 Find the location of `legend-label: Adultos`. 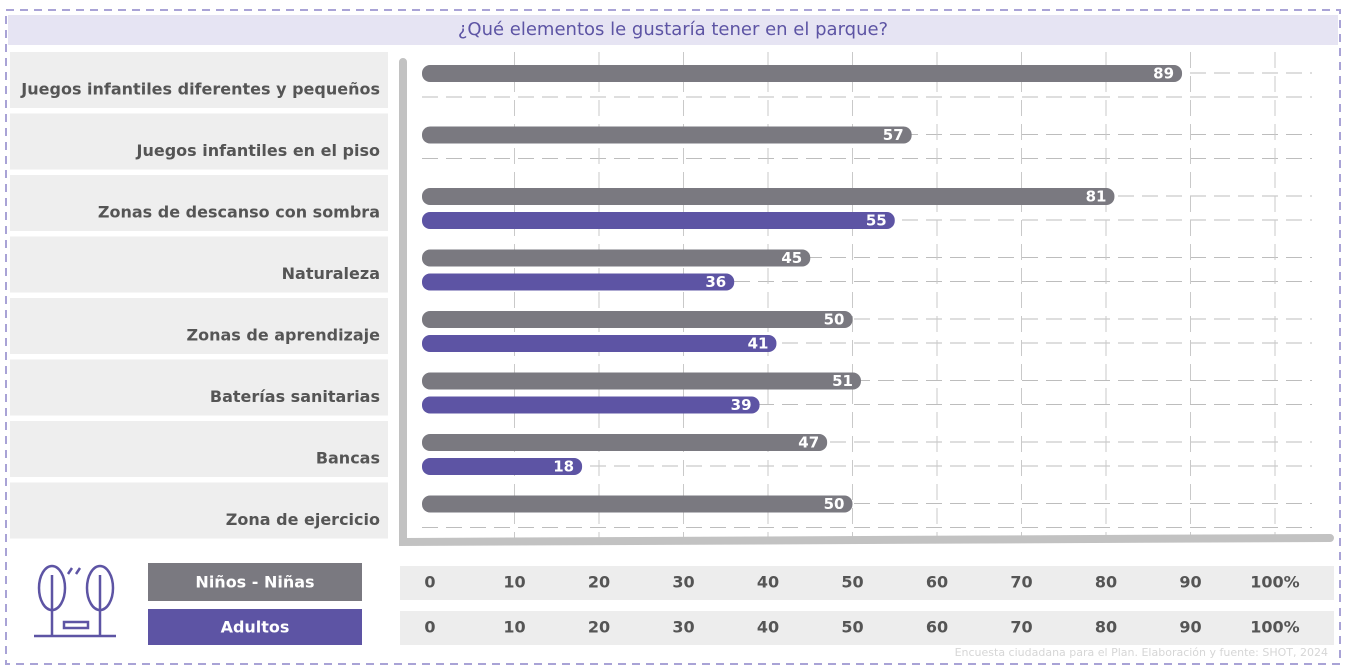

legend-label: Adultos is located at coordinates (255, 627).